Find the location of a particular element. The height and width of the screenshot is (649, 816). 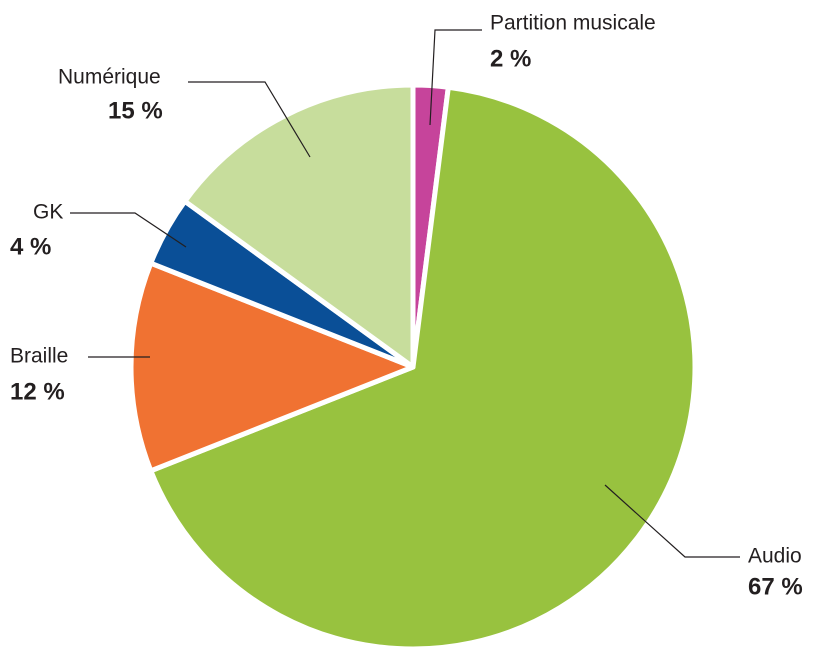

slice-value-label: 2 % is located at coordinates (510, 58).